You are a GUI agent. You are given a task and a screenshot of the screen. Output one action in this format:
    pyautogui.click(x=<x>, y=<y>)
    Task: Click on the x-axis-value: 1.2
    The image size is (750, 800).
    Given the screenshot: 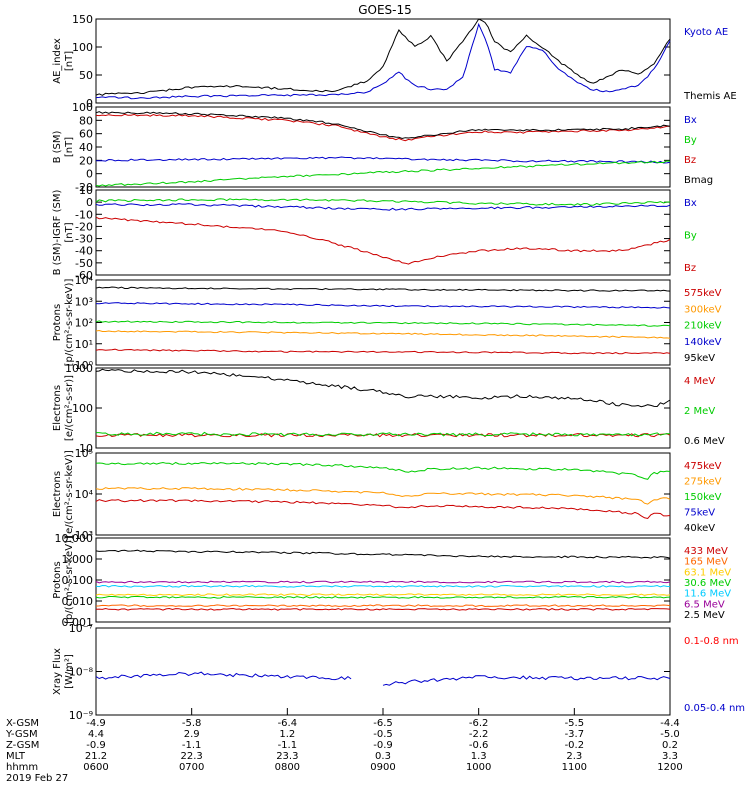 What is the action you would take?
    pyautogui.click(x=287, y=734)
    